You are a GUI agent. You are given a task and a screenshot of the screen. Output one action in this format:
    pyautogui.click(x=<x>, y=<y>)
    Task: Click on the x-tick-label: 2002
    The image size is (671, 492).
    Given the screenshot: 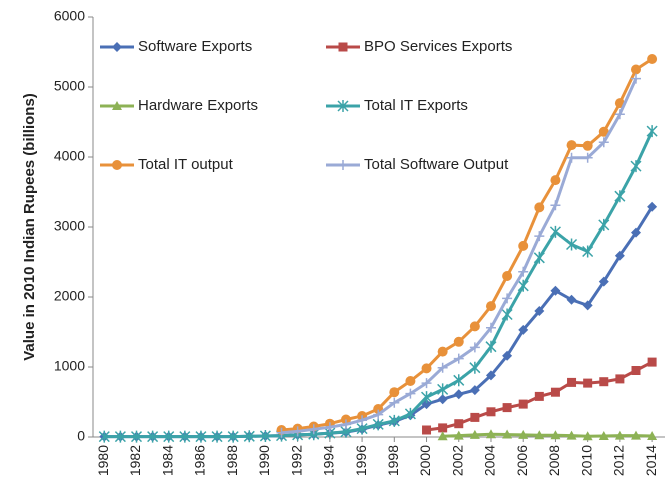 What is the action you would take?
    pyautogui.click(x=457, y=460)
    